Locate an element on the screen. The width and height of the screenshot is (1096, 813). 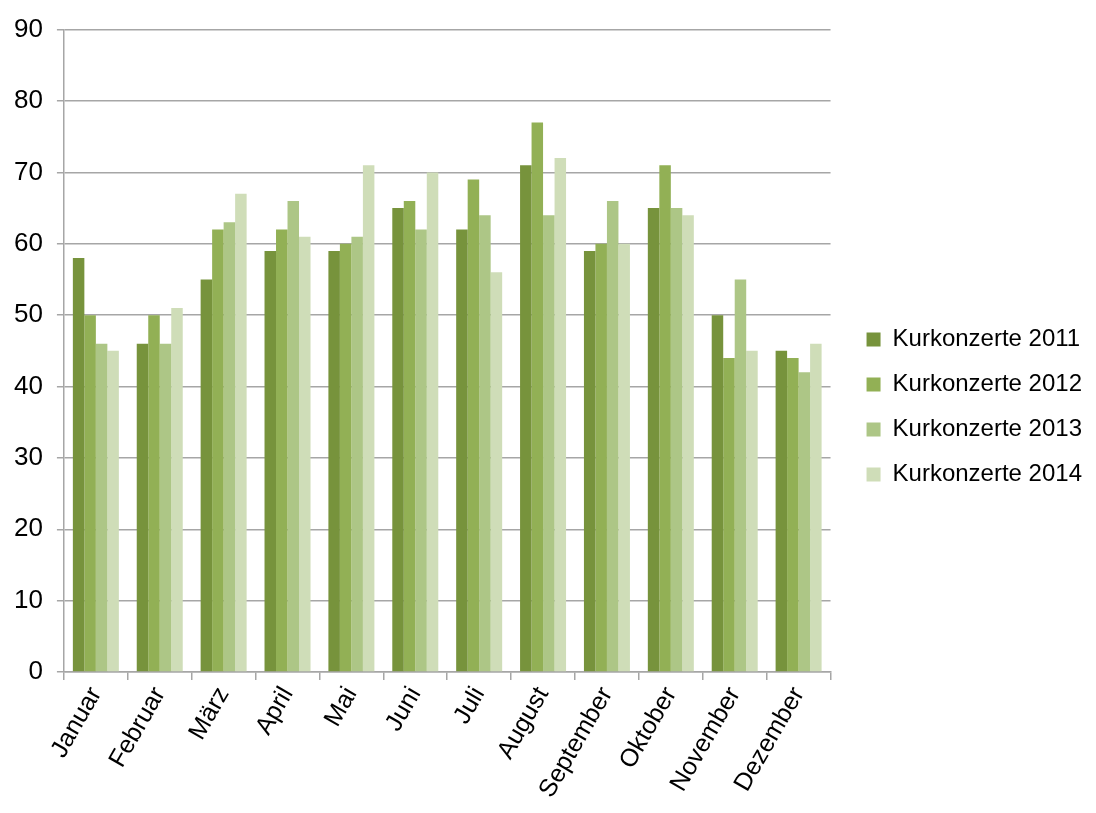
y-tick-label: 10 is located at coordinates (28, 598).